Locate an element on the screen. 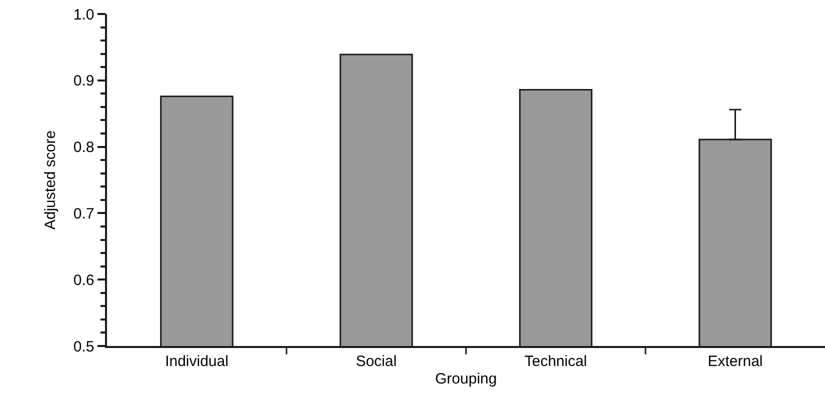  y-tick-label: 0.5 is located at coordinates (83, 347).